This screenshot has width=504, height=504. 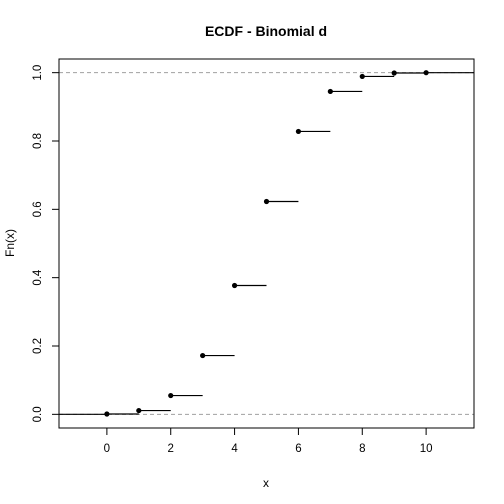 I want to click on chart-title: ECDF - Binomial d, so click(x=266, y=31).